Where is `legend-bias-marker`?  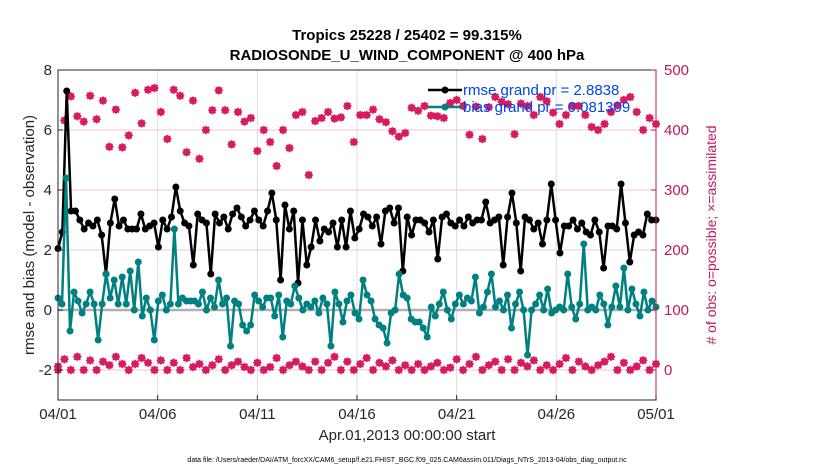 legend-bias-marker is located at coordinates (445, 107).